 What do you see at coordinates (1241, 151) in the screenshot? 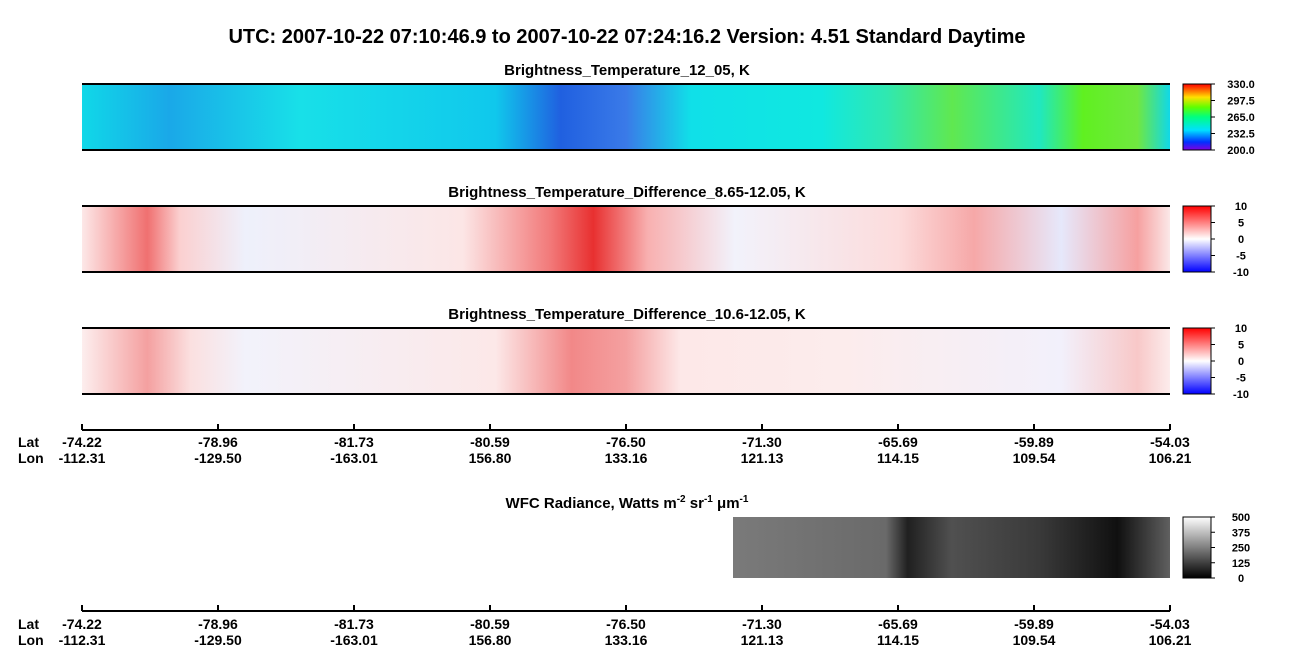
I see `colorbar-label: 200.0` at bounding box center [1241, 151].